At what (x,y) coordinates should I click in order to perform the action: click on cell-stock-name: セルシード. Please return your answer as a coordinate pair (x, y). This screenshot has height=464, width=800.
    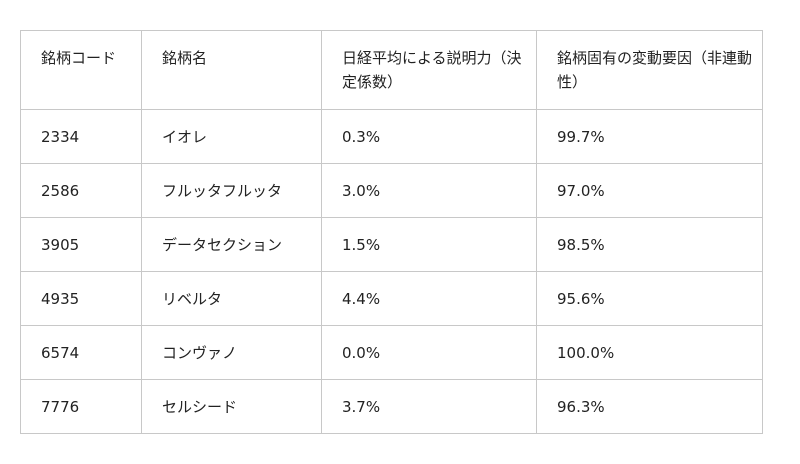
    Looking at the image, I should click on (231, 406).